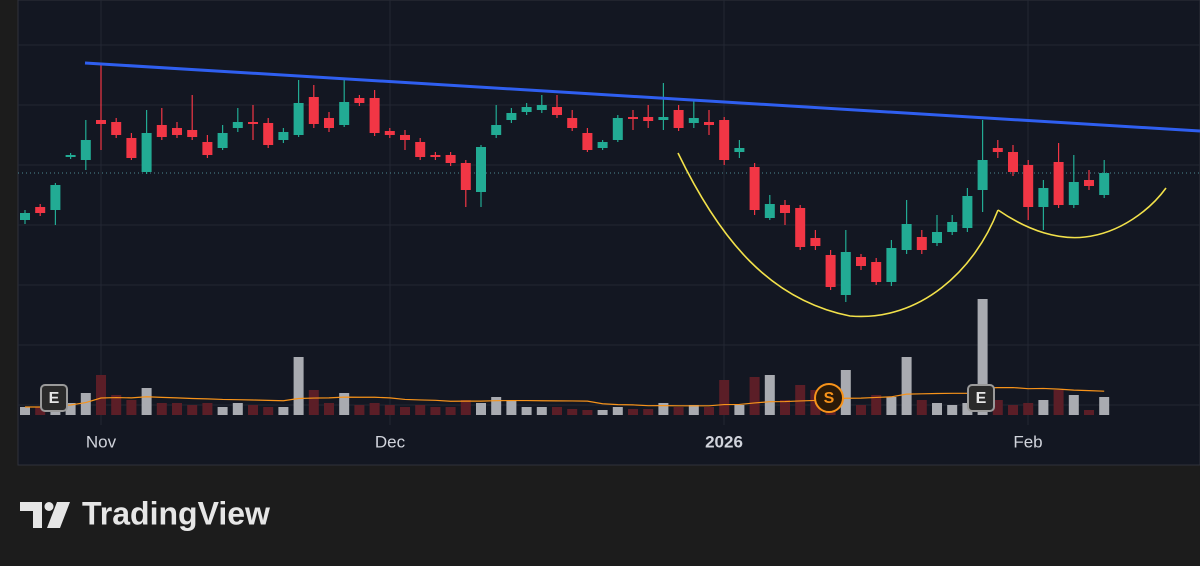 The image size is (1200, 566). Describe the element at coordinates (724, 441) in the screenshot. I see `x-tick-label: 2026` at that location.